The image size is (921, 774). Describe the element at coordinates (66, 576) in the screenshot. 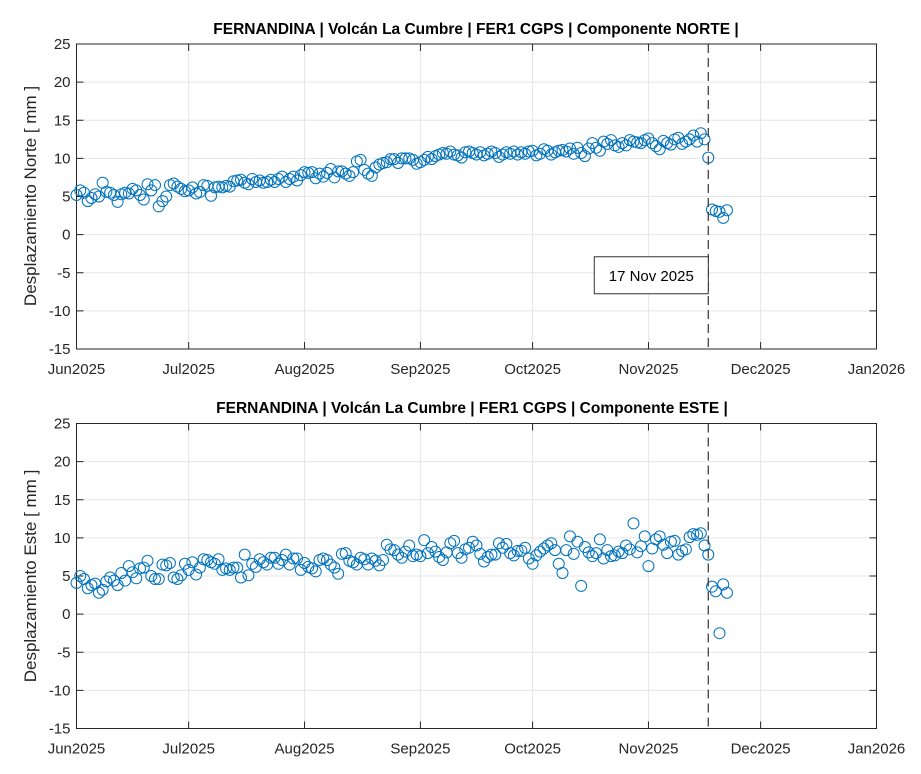

I see `y-tick-label: 5` at that location.